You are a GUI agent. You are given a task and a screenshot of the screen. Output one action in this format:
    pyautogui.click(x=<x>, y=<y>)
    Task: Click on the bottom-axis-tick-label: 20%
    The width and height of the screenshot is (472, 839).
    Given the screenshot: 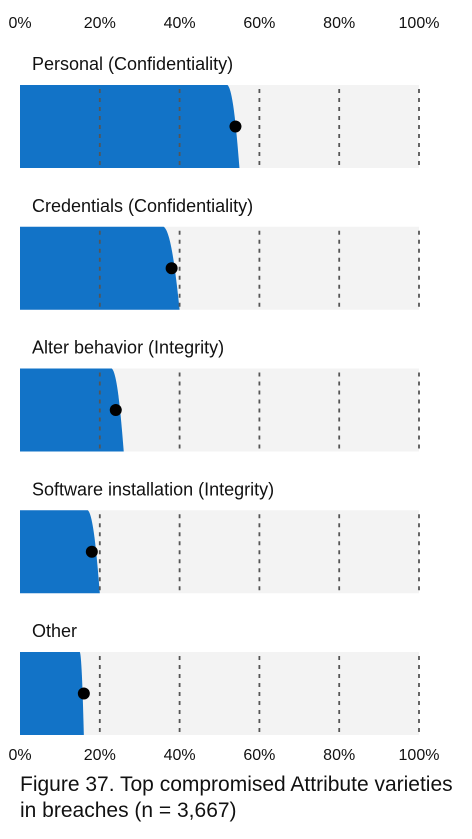 What is the action you would take?
    pyautogui.click(x=100, y=755)
    